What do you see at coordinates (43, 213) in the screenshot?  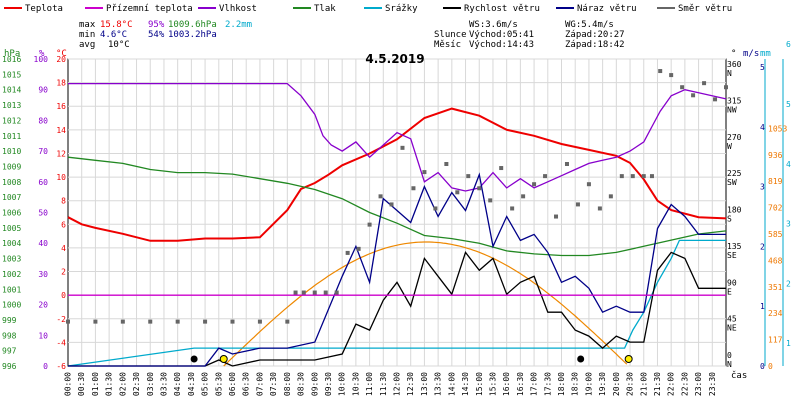 I see `humidity-tick-label: 50` at bounding box center [43, 213].